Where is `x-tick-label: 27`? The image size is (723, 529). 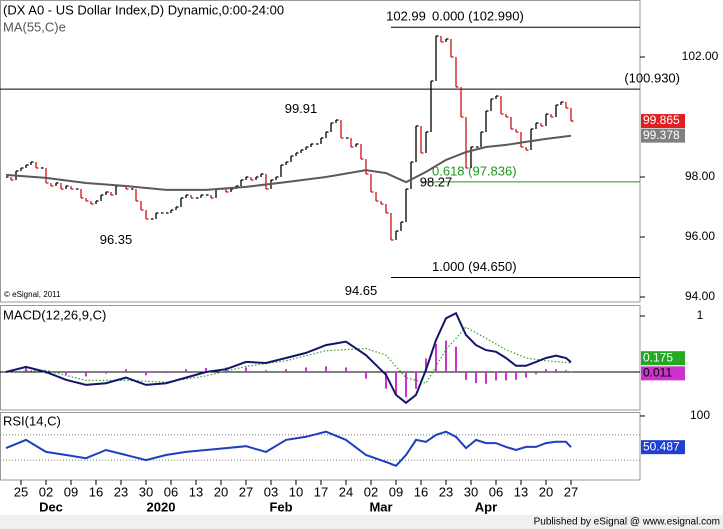
x-tick-label: 27 is located at coordinates (246, 491).